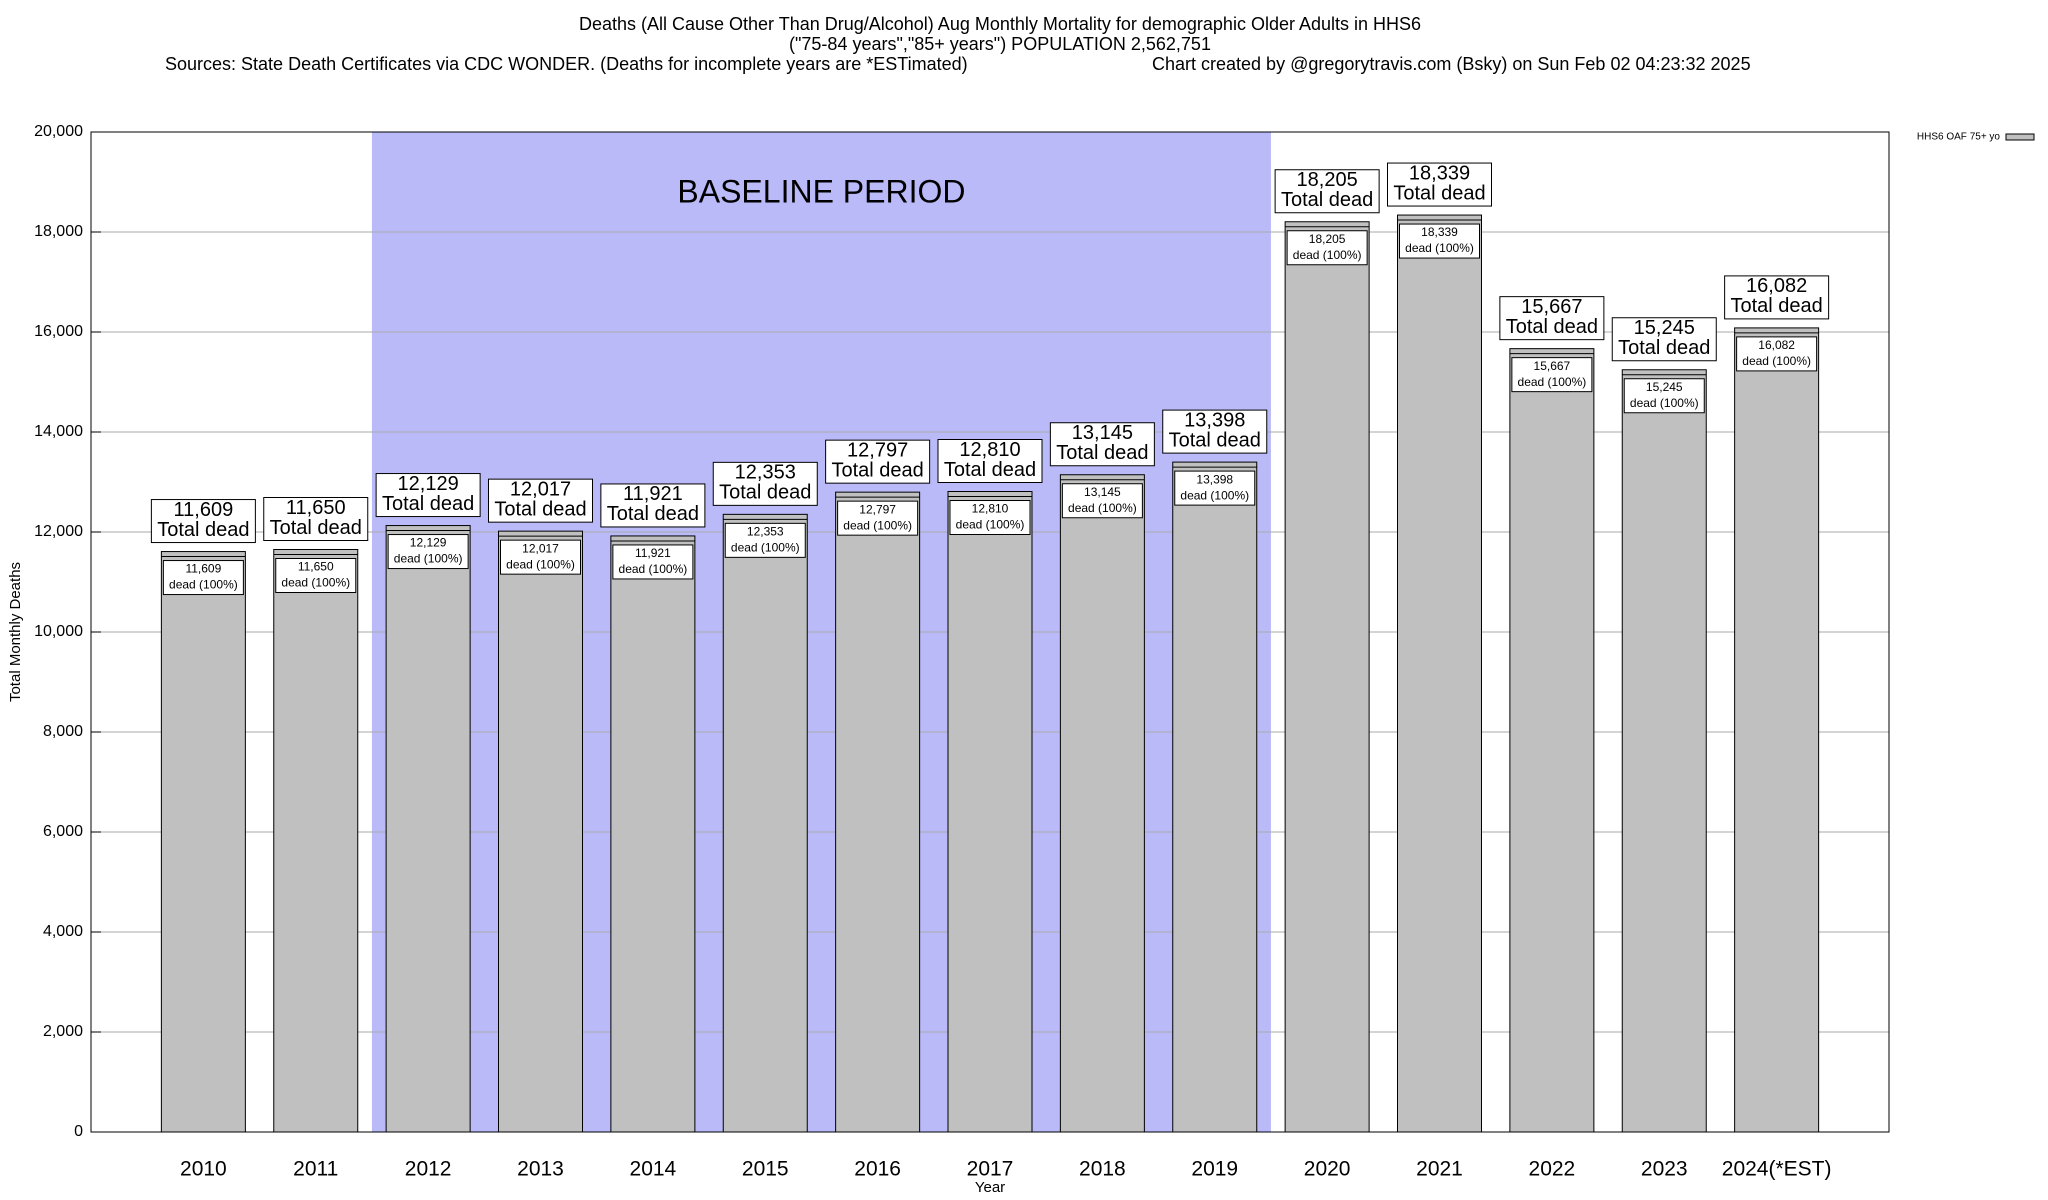 The width and height of the screenshot is (2048, 1200). What do you see at coordinates (990, 1187) in the screenshot?
I see `x-axis-label: Year` at bounding box center [990, 1187].